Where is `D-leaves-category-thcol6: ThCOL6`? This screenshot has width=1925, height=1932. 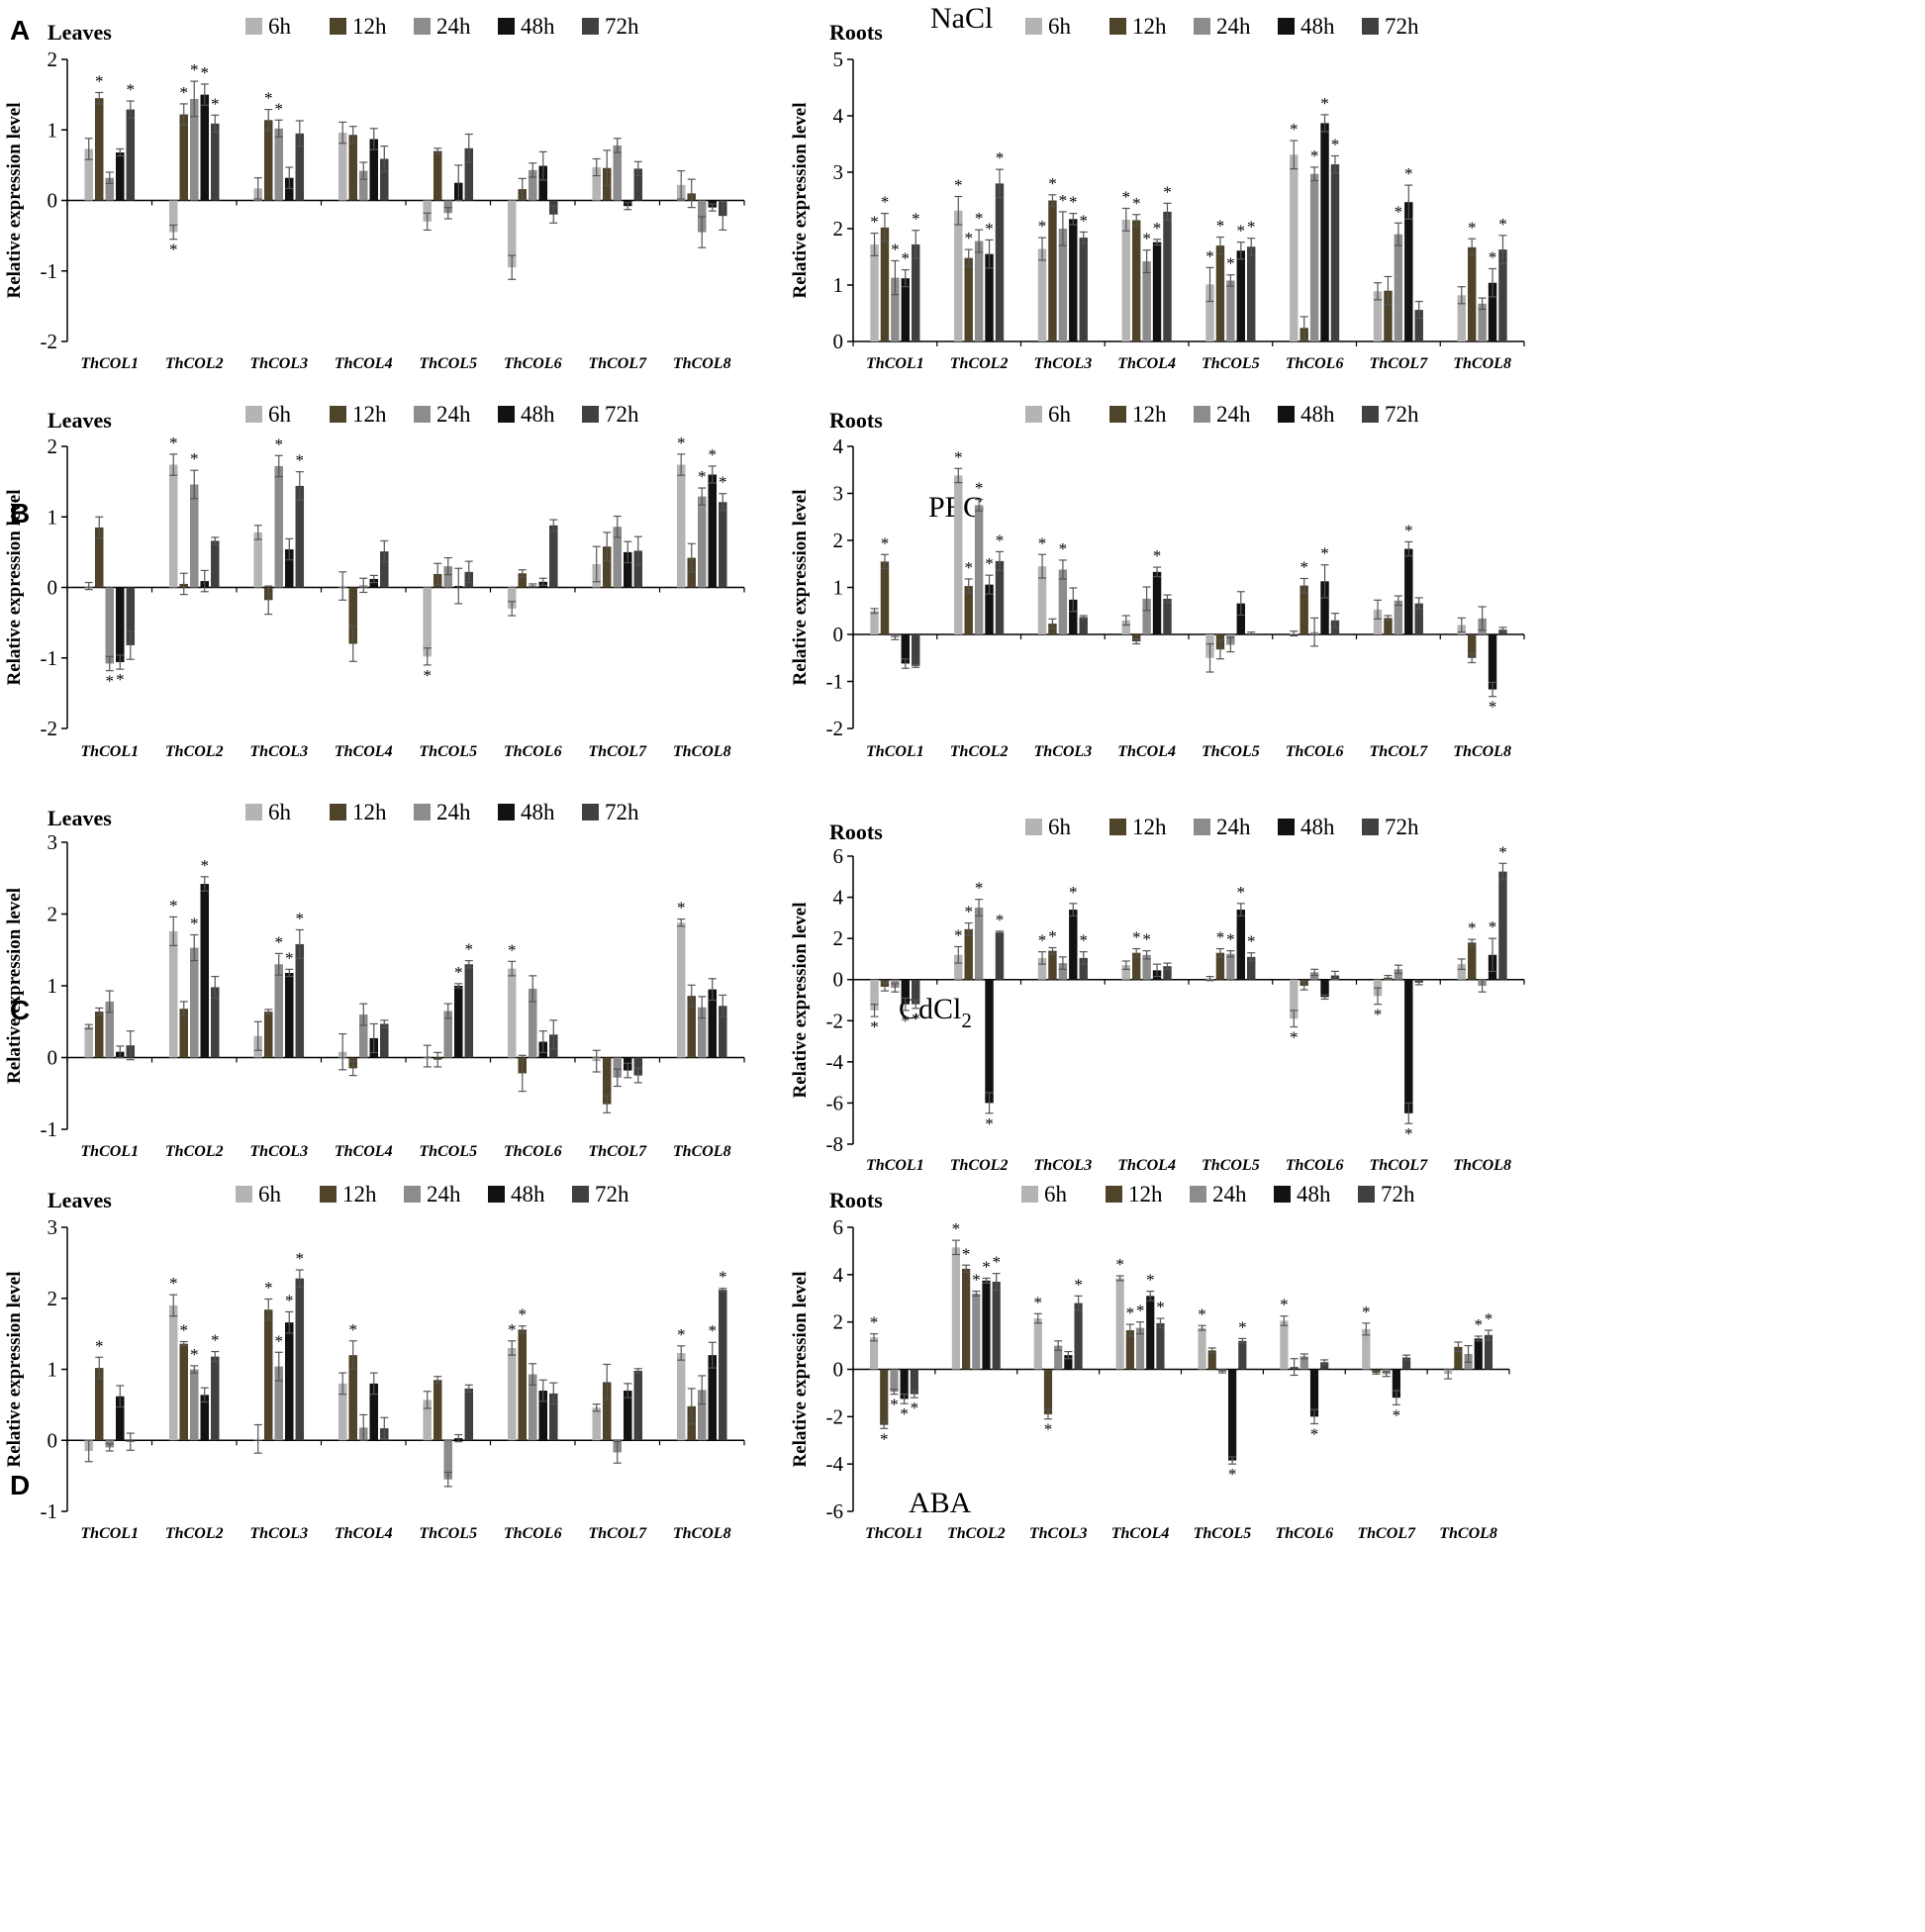 D-leaves-category-thcol6: ThCOL6 is located at coordinates (533, 1533).